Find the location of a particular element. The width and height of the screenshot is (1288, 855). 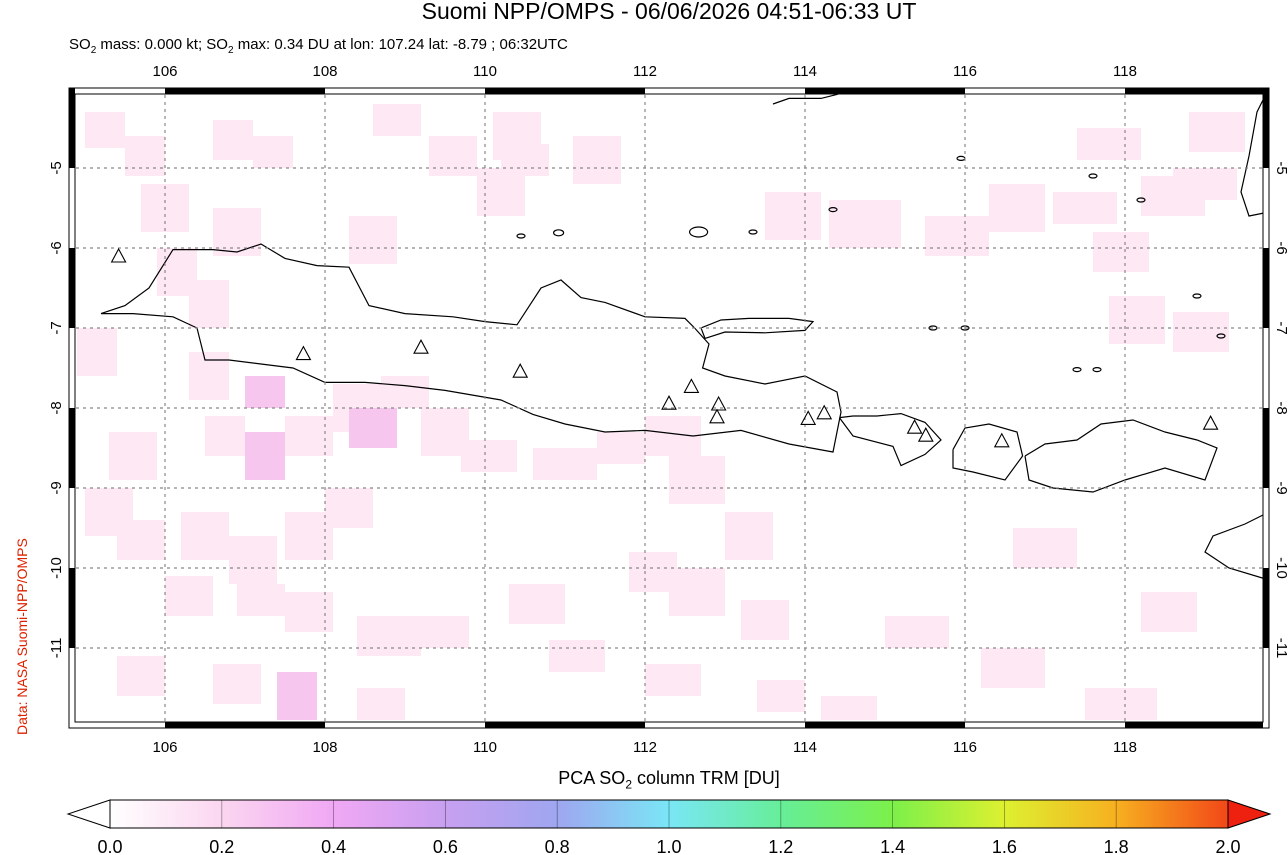

lon-tick-label-bottom: 116 is located at coordinates (965, 747).